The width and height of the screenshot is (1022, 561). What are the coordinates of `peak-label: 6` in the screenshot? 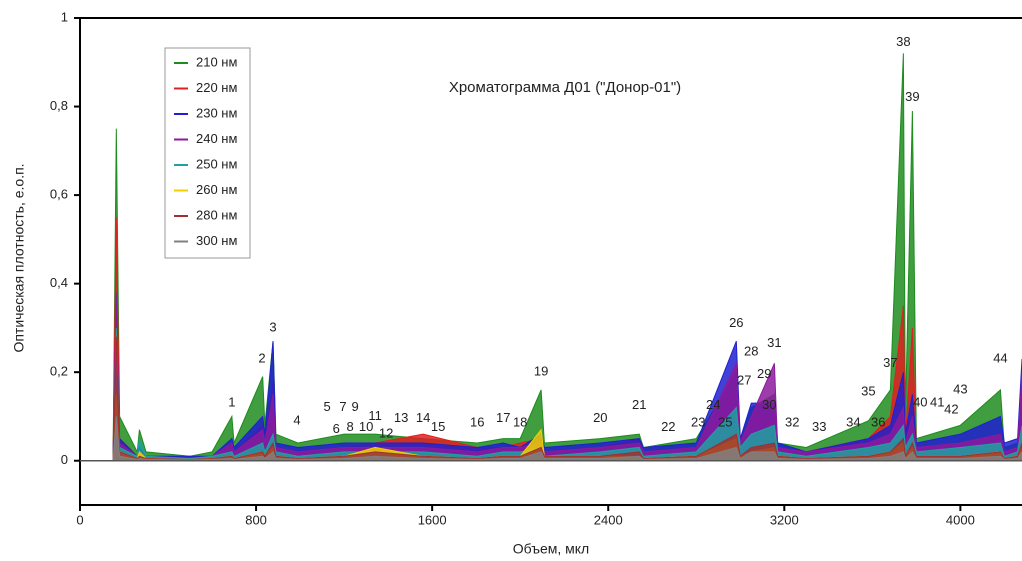 It's located at (336, 428).